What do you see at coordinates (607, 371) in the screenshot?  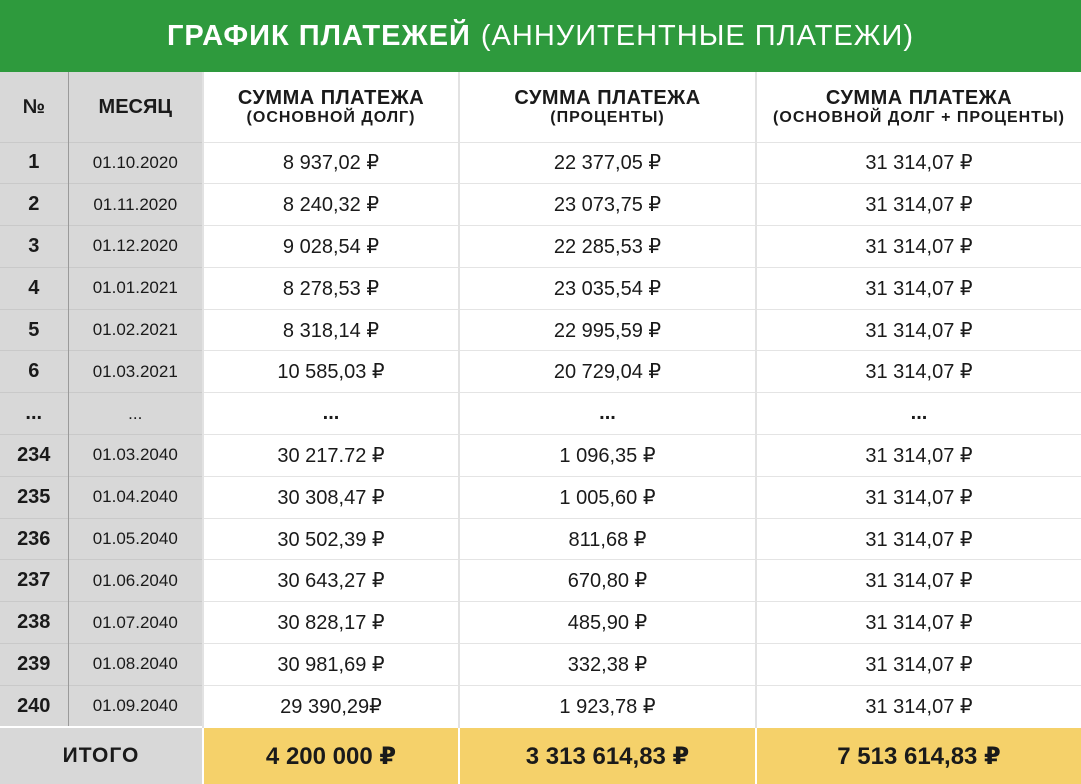 I see `row-interest: 20 729,04 ₽` at bounding box center [607, 371].